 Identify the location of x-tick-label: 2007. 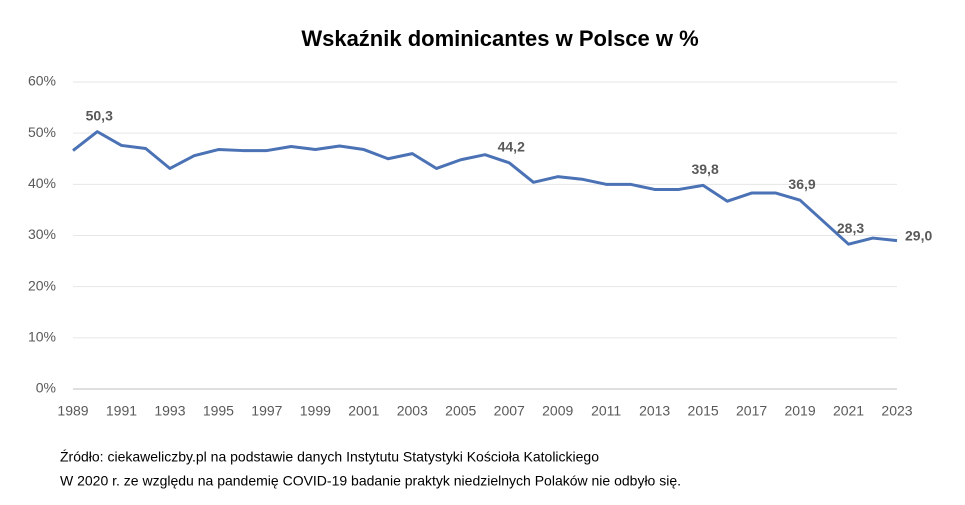
(509, 411).